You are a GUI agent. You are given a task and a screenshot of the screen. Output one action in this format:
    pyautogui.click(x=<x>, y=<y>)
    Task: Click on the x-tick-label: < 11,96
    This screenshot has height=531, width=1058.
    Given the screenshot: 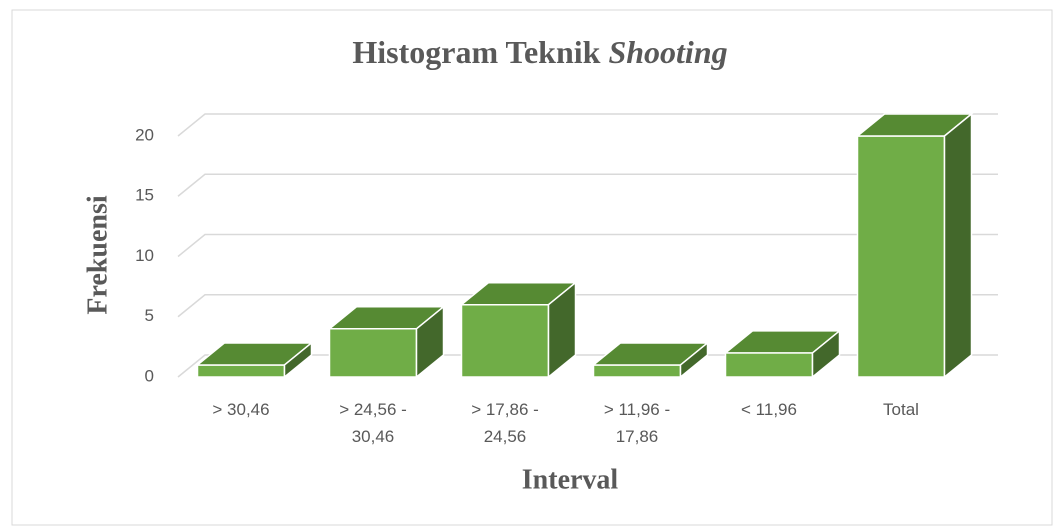 What is the action you would take?
    pyautogui.click(x=769, y=409)
    